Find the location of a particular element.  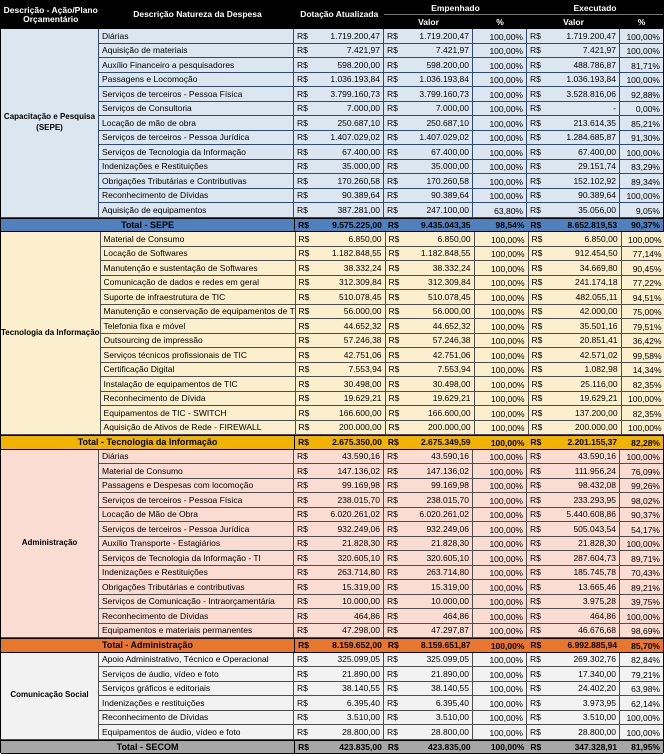

dotacao-cell-value: 7.000,00 is located at coordinates (363, 108).